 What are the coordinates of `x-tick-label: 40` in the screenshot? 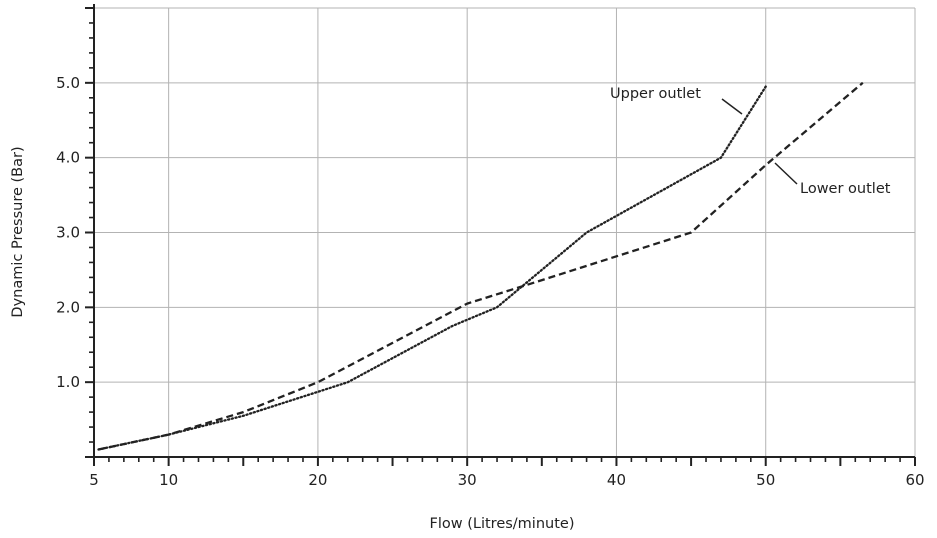 It's located at (616, 480).